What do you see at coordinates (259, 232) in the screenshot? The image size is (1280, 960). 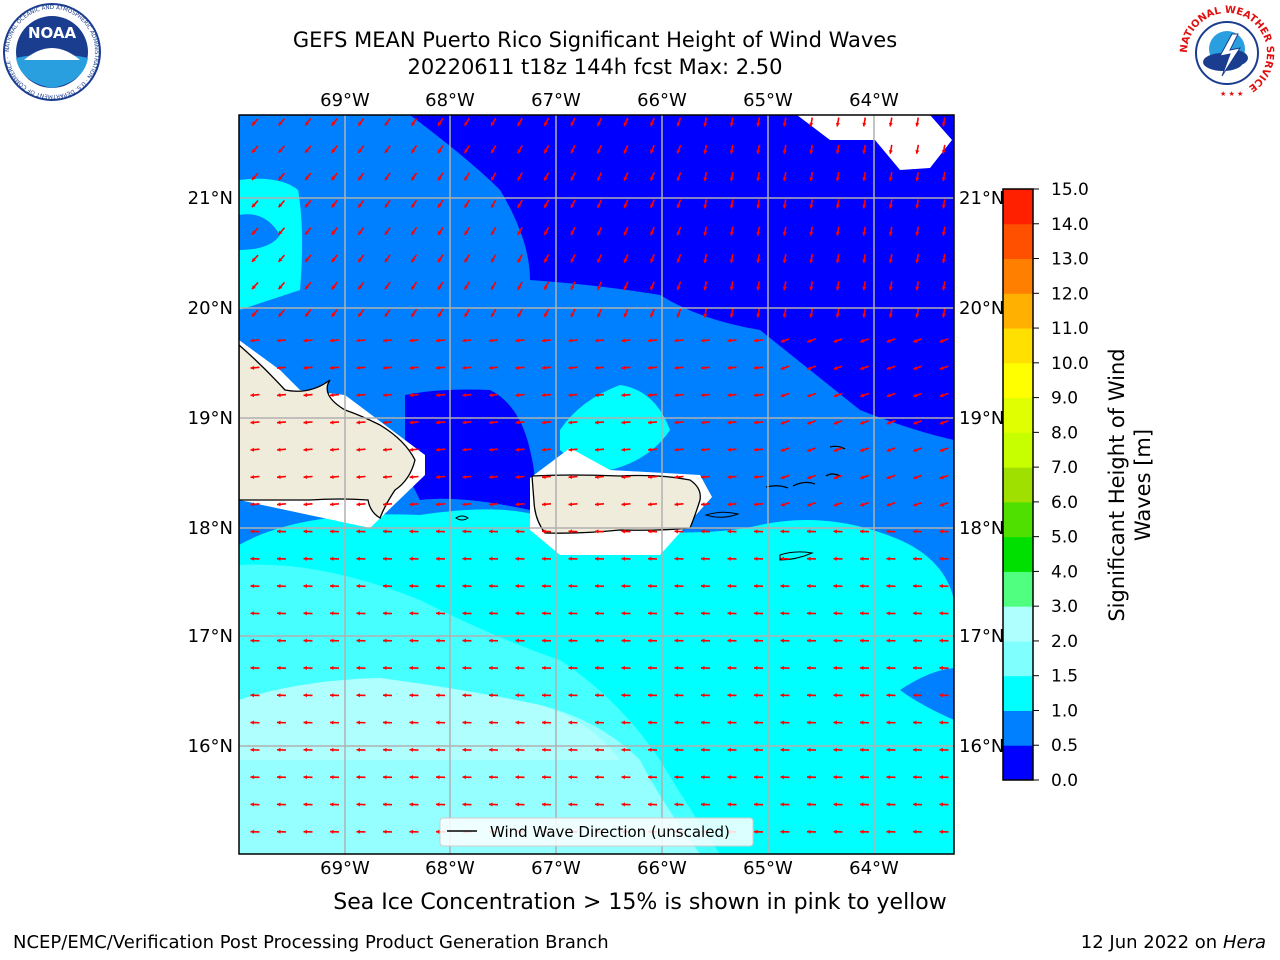 I see `sea-0.5-1.0-nw-inner` at bounding box center [259, 232].